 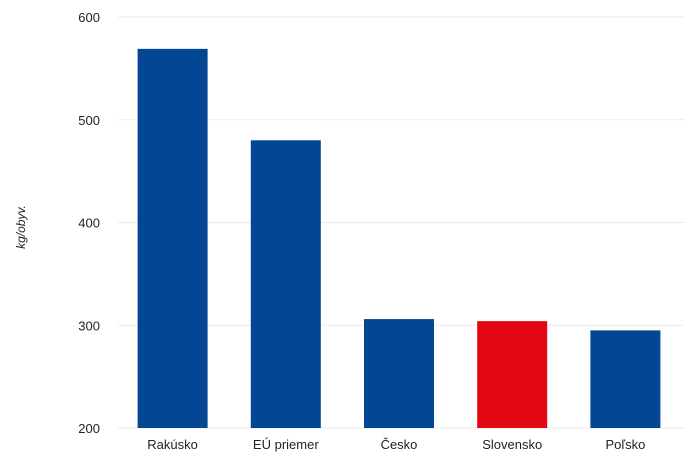 I want to click on x-axis-labels: Rakúsko EÚ priemer Česko Slovensko Poľsko, so click(x=396, y=444).